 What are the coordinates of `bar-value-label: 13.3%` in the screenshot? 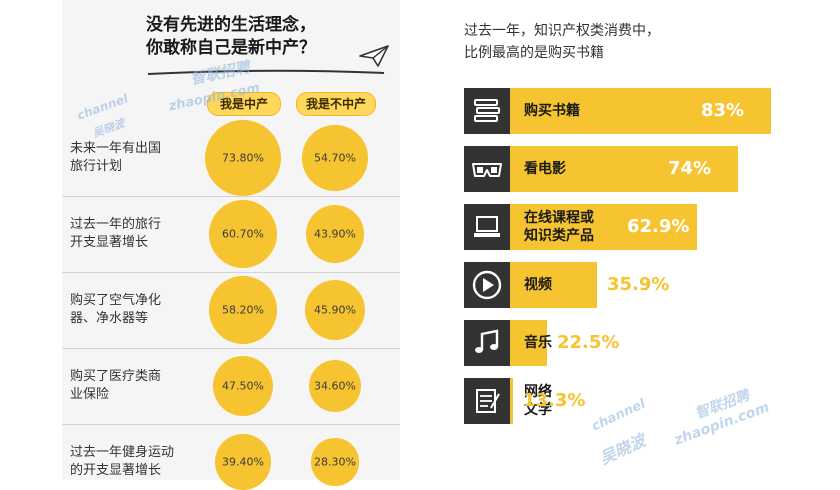 It's located at (554, 400).